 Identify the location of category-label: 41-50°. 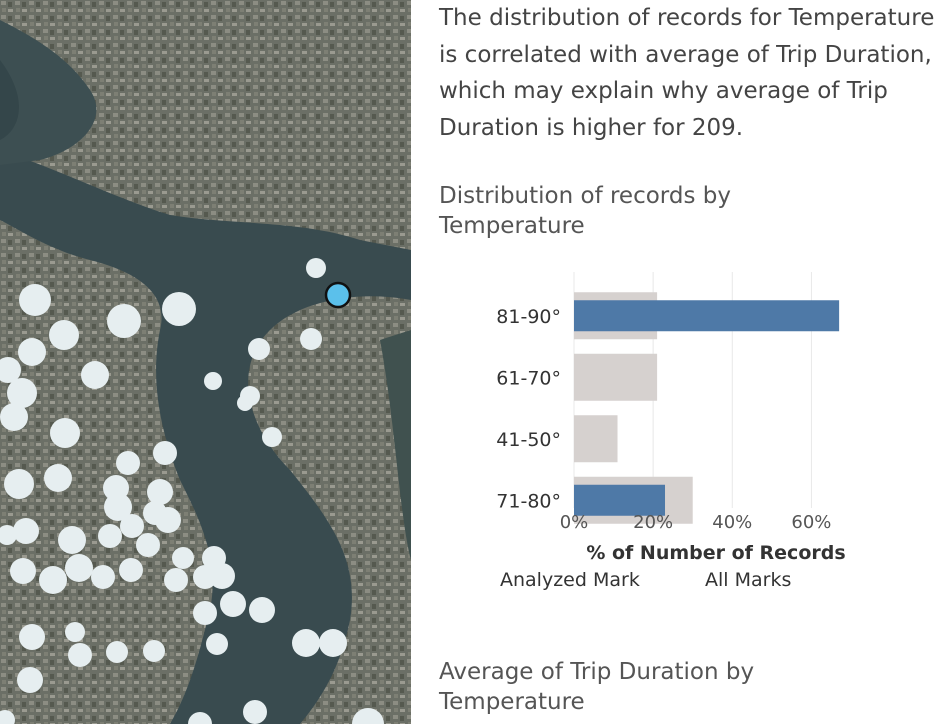
(528, 440).